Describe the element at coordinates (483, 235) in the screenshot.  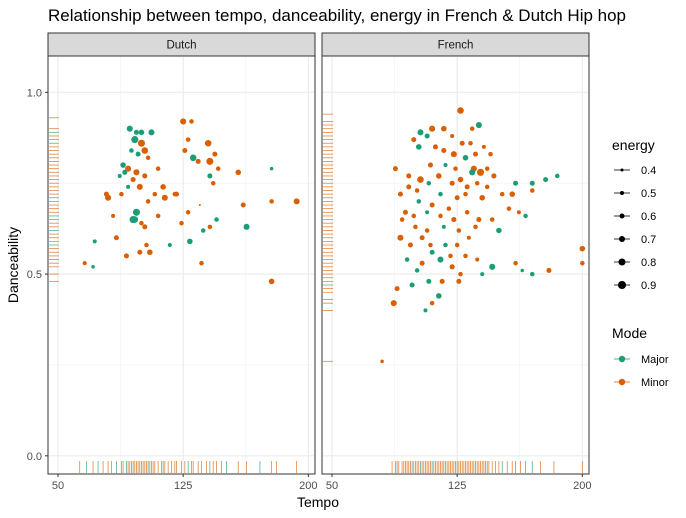
I see `points-french` at that location.